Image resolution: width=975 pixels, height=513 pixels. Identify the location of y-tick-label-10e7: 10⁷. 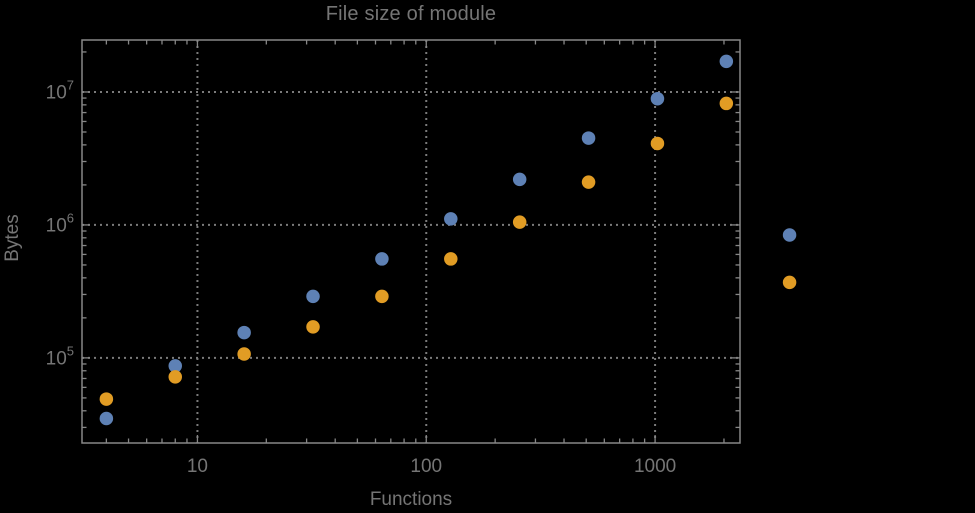
(60, 90).